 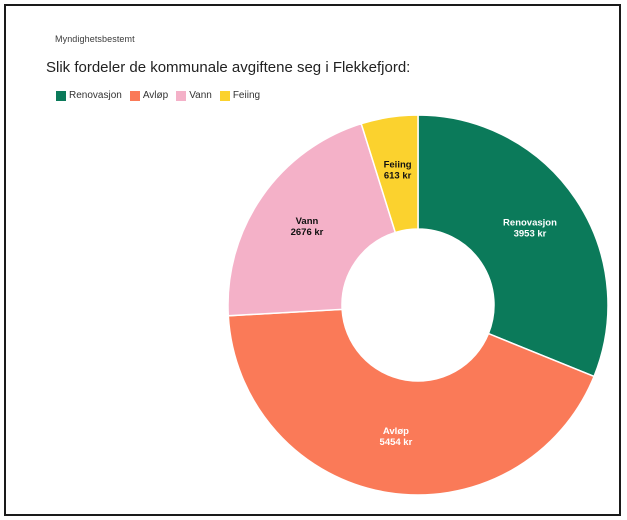 I want to click on legend-swatch-avlop, so click(x=134, y=95).